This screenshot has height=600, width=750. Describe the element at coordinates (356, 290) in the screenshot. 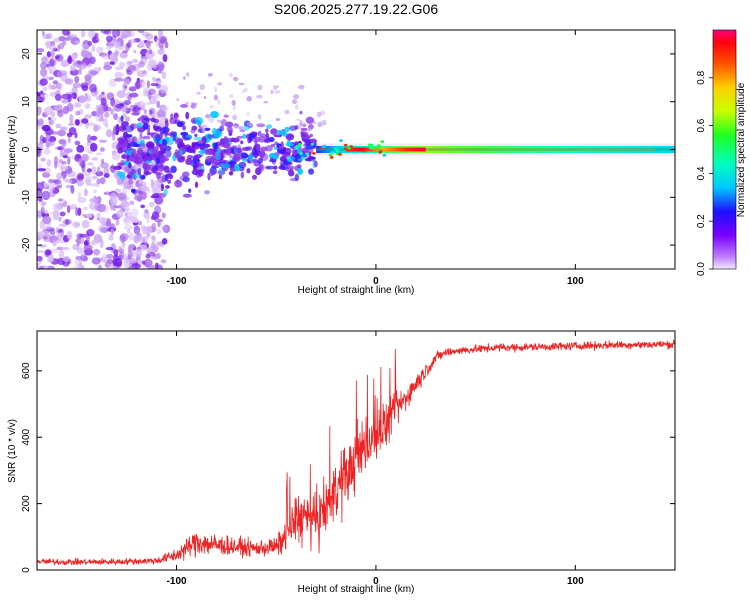

I see `spectrogram-x-label: Height of straight line (km)` at that location.